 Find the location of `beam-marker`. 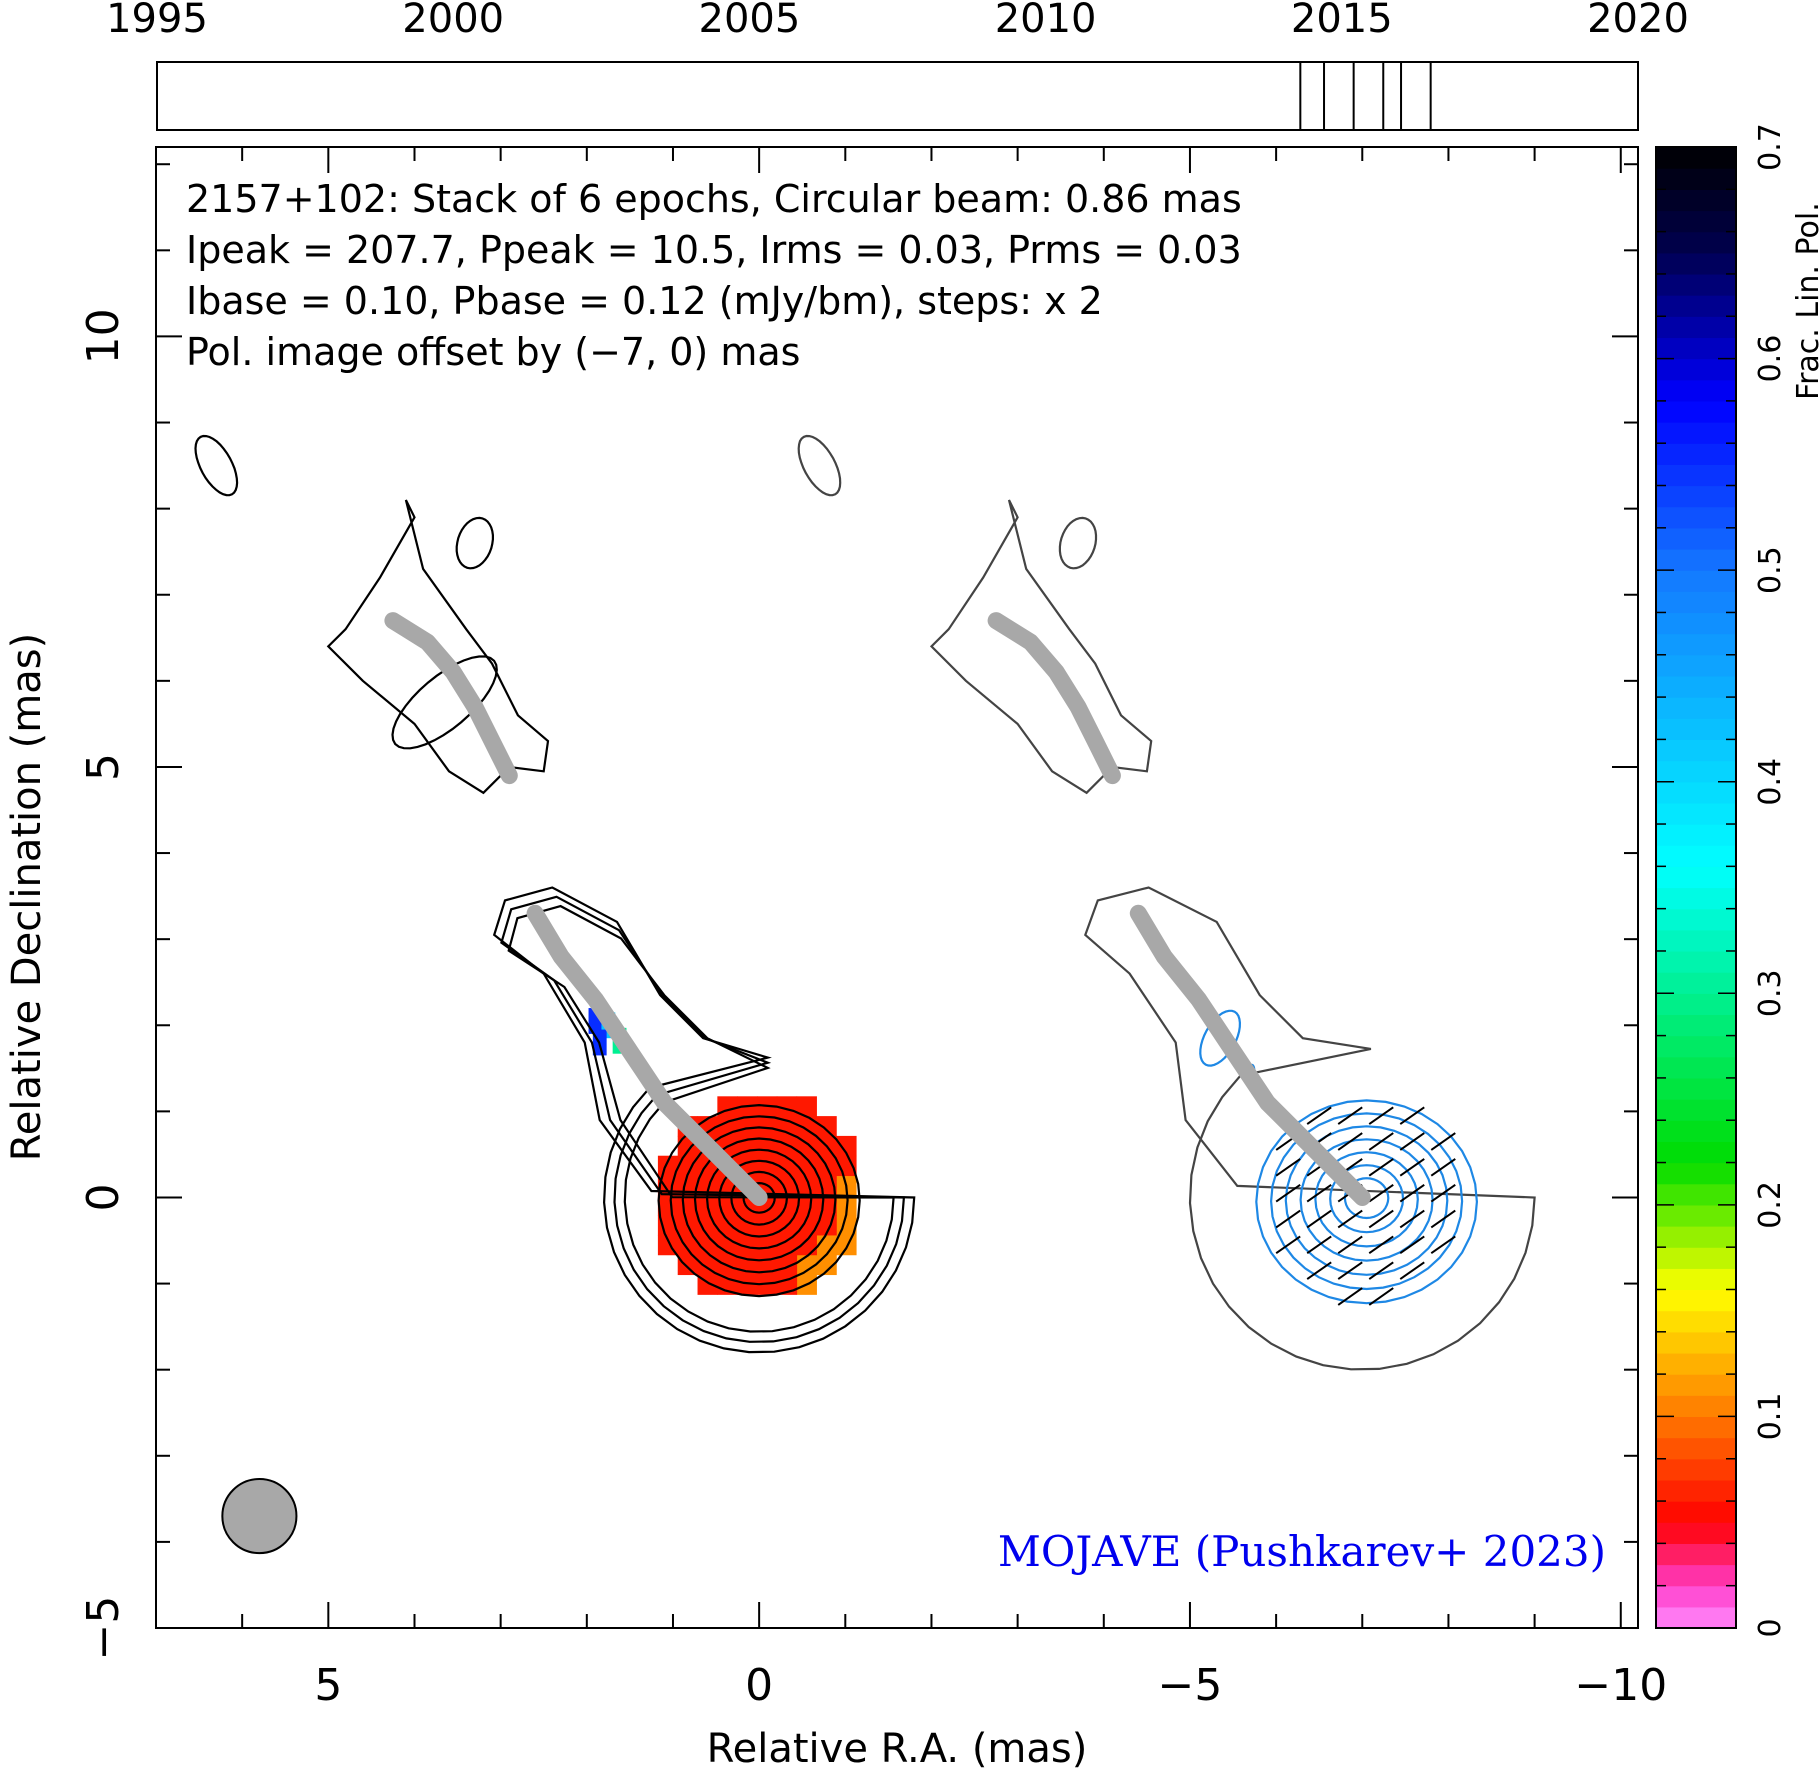

beam-marker is located at coordinates (259, 1516).